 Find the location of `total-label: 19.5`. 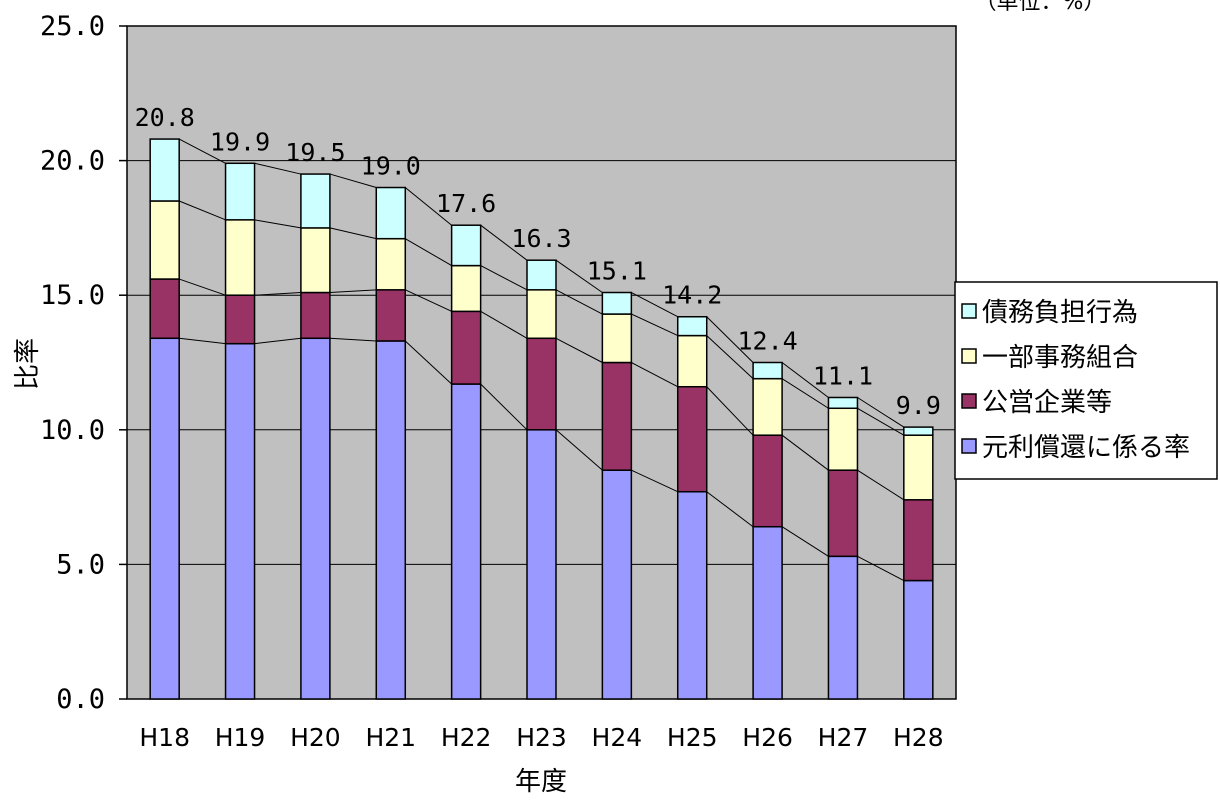

total-label: 19.5 is located at coordinates (315, 152).